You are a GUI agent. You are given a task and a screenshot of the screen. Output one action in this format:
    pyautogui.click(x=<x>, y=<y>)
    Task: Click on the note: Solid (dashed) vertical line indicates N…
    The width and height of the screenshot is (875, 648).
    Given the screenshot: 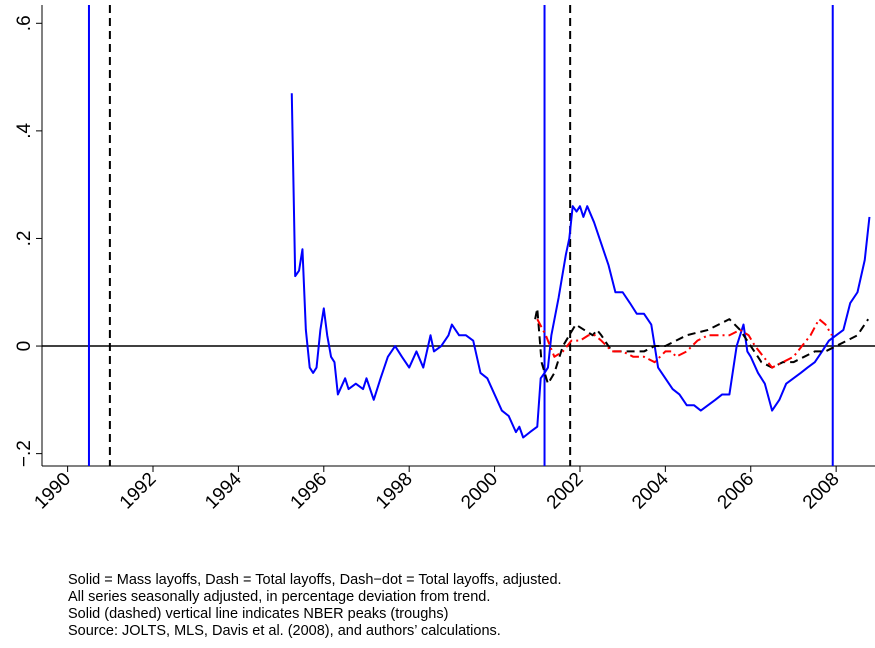 What is the action you would take?
    pyautogui.click(x=258, y=614)
    